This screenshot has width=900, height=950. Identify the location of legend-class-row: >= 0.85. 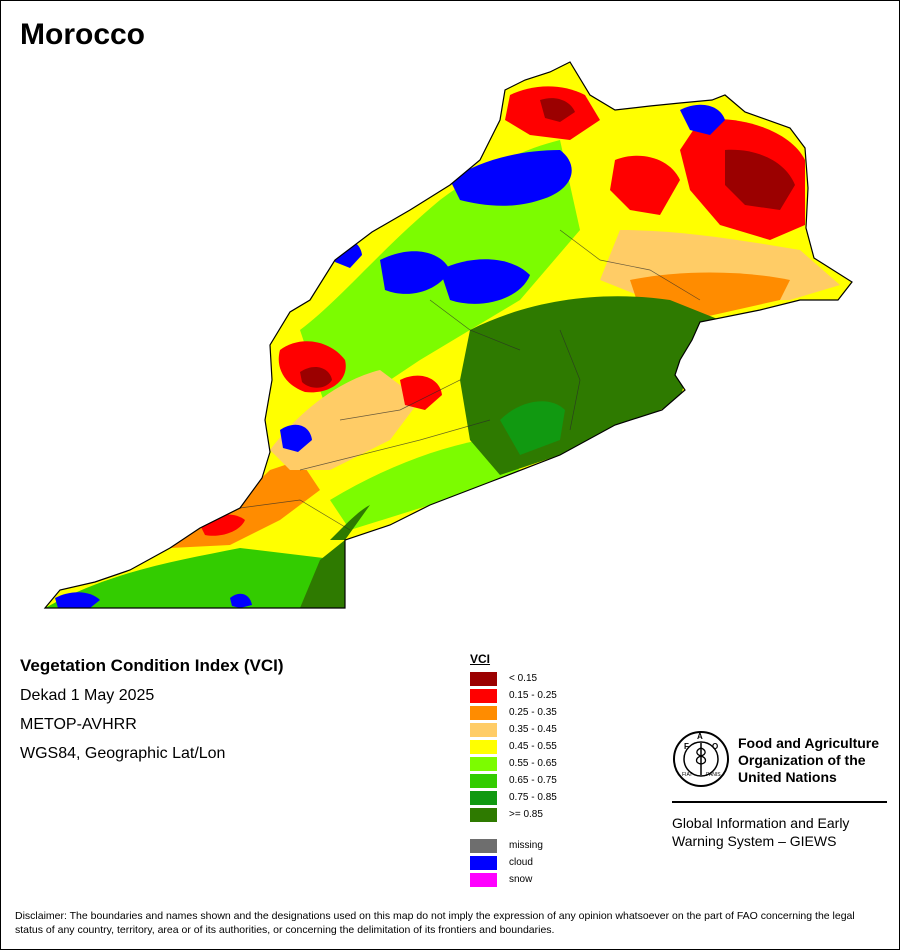
(513, 814).